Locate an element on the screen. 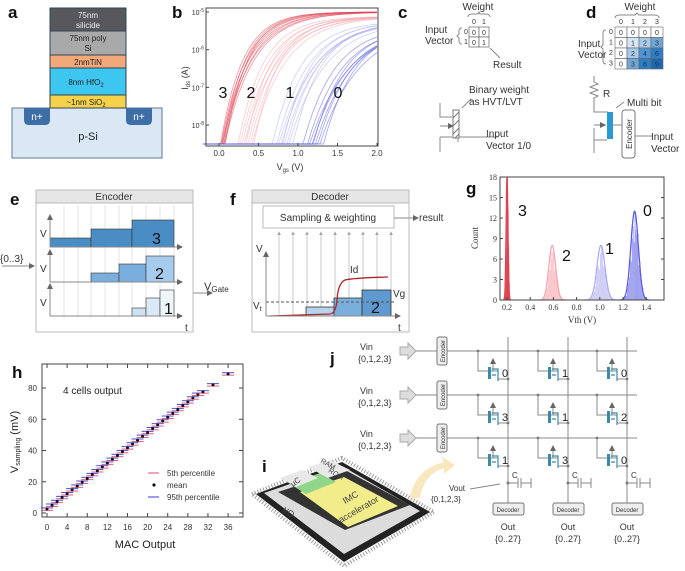 The height and width of the screenshot is (571, 685). y-tick-label: 9 is located at coordinates (495, 239).